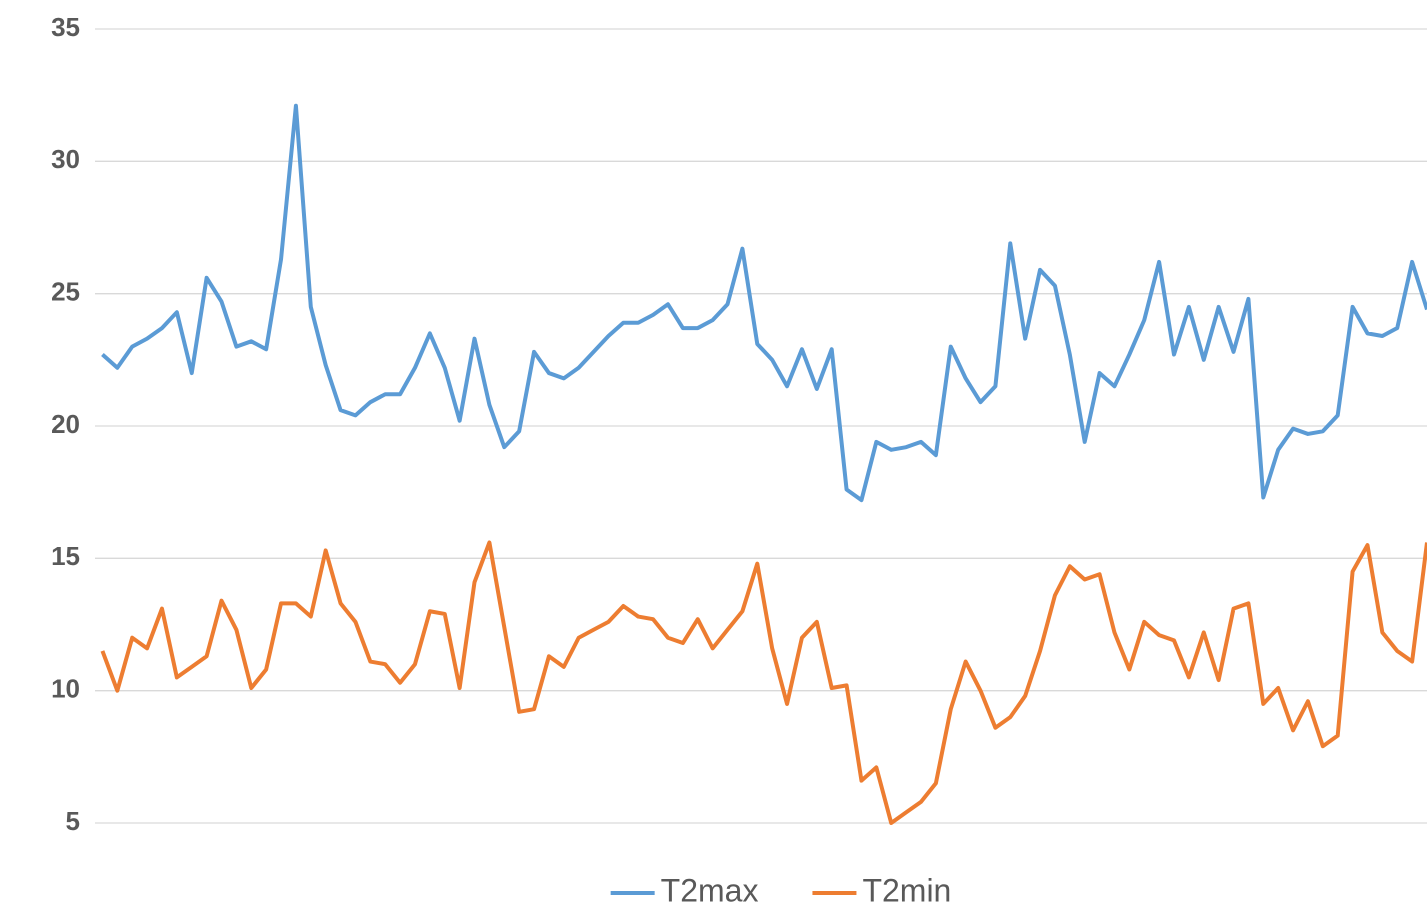 This screenshot has width=1427, height=914. Describe the element at coordinates (65, 689) in the screenshot. I see `y-tick-label: 10` at that location.